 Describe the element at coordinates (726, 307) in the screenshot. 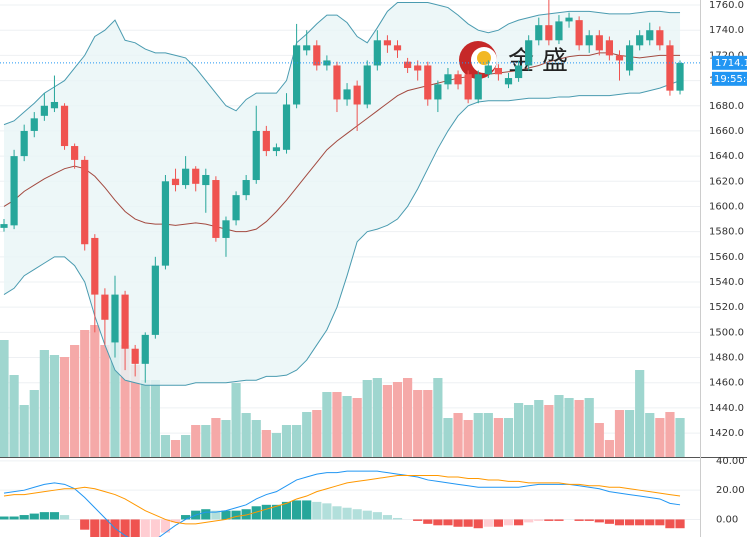

I see `y-tick-label: 1520.0` at that location.